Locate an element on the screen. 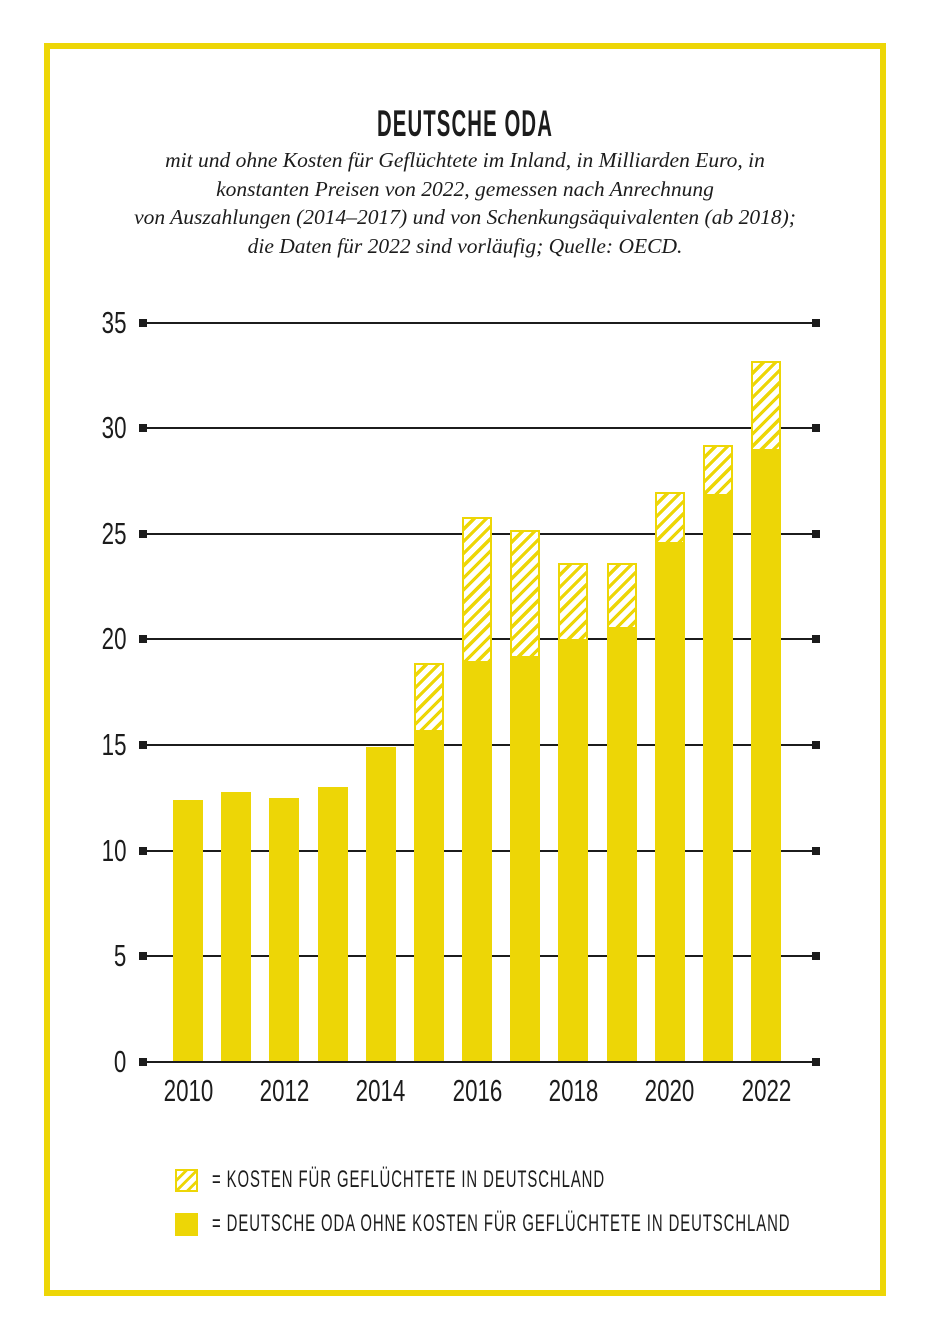 The width and height of the screenshot is (930, 1340). x-axis-label: 2022 is located at coordinates (766, 1091).